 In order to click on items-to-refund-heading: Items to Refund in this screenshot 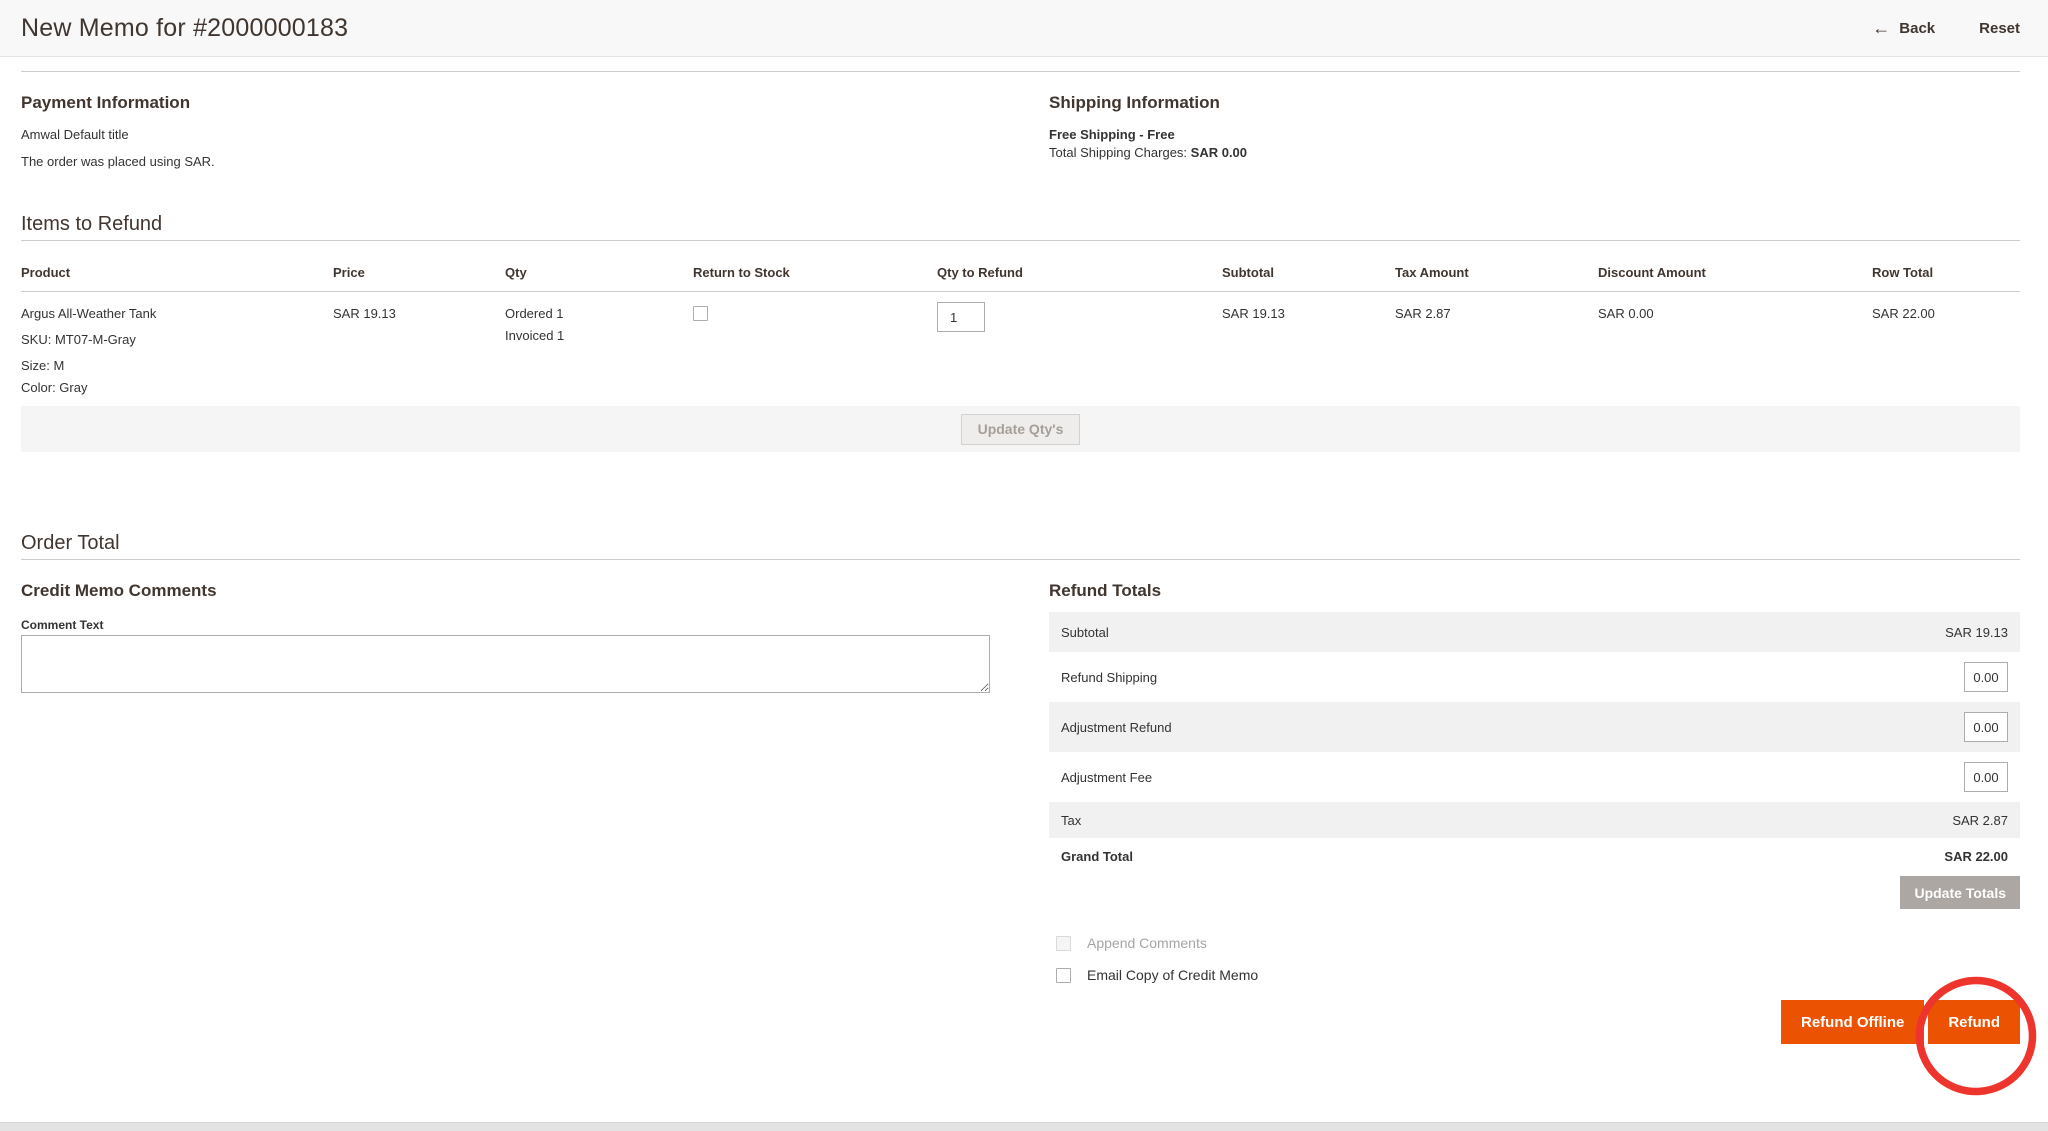, I will do `click(1020, 226)`.